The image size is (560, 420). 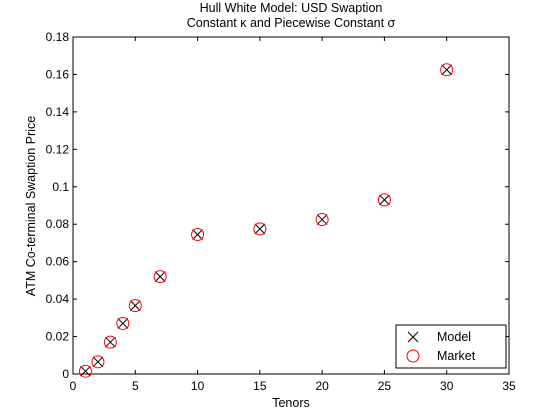 What do you see at coordinates (58, 262) in the screenshot?
I see `y-tick-label: 0.06` at bounding box center [58, 262].